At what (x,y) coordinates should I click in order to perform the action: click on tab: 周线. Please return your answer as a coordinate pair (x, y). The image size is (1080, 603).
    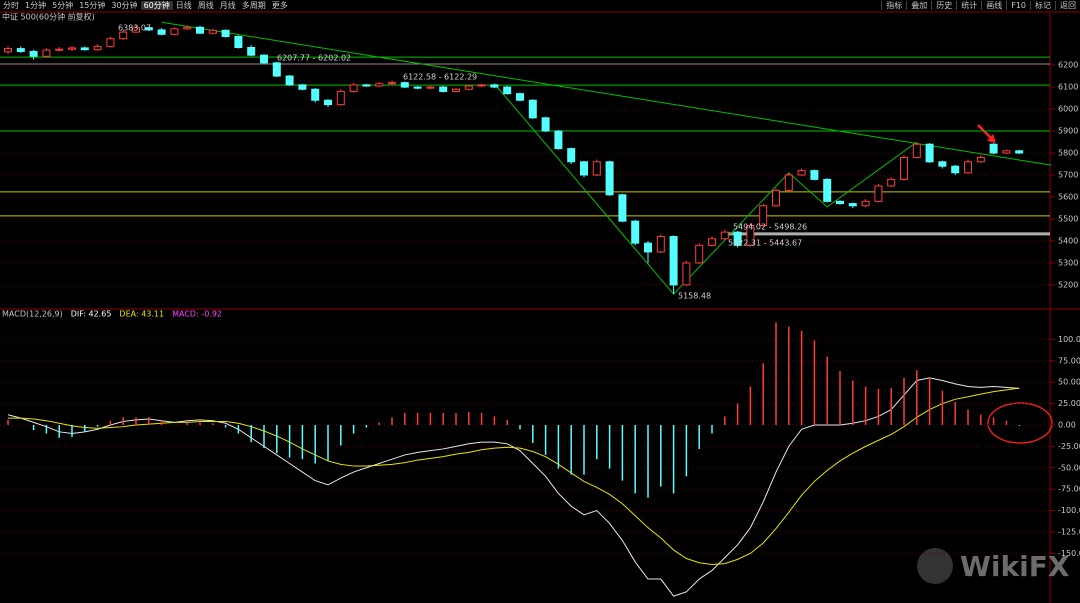
    Looking at the image, I should click on (205, 5).